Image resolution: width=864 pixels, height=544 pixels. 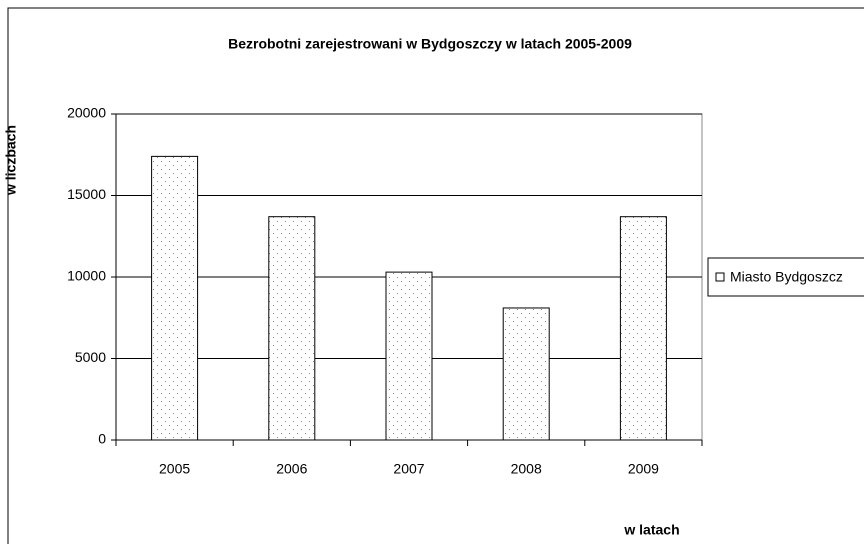 What do you see at coordinates (102, 439) in the screenshot?
I see `y-tick-label: 0` at bounding box center [102, 439].